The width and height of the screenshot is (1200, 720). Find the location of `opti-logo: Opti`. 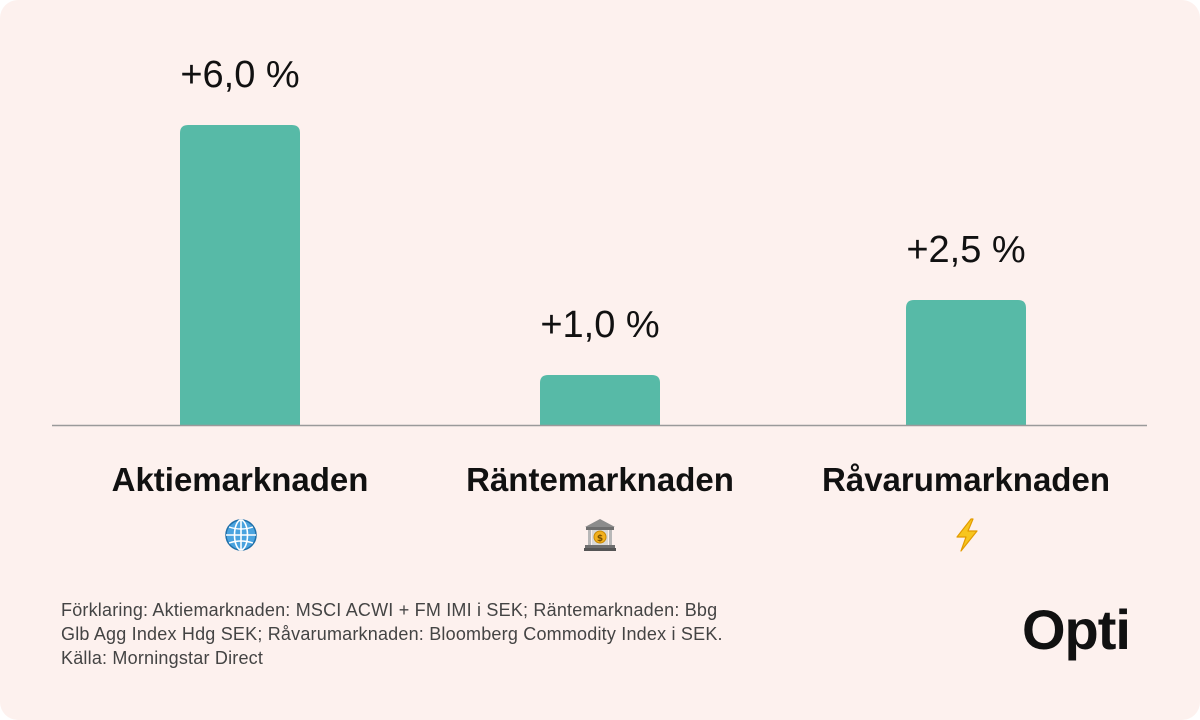

opti-logo: Opti is located at coordinates (1082, 630).